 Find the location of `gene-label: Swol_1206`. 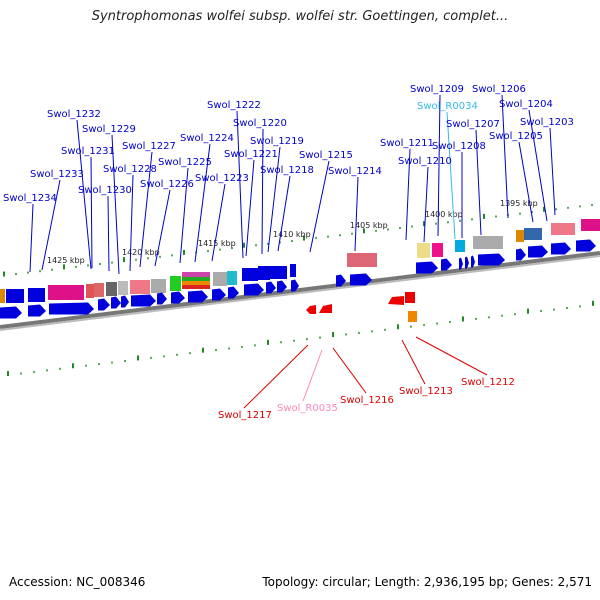

gene-label: Swol_1206 is located at coordinates (499, 89).